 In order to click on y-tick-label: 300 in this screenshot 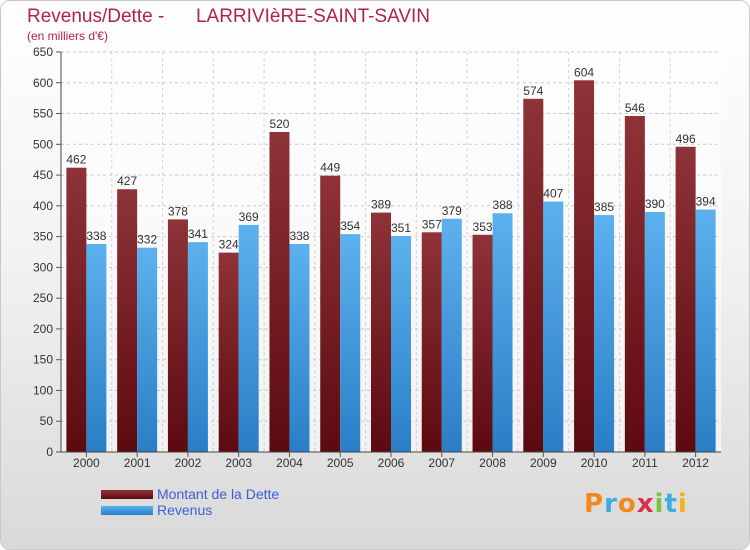, I will do `click(43, 267)`.